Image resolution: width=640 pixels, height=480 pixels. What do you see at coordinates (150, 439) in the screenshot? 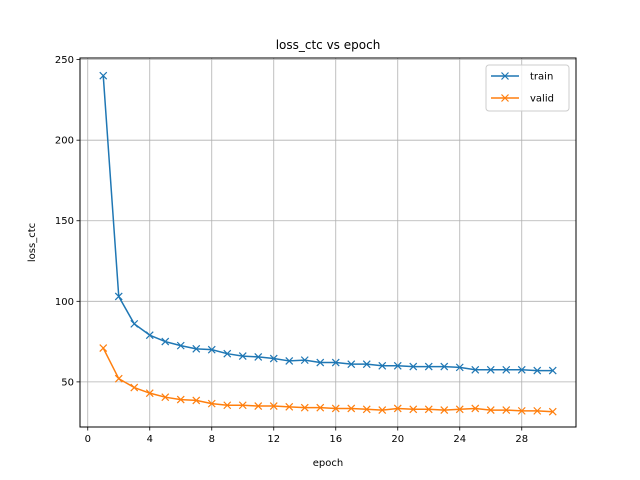
I see `x-tick-label: 4` at bounding box center [150, 439].